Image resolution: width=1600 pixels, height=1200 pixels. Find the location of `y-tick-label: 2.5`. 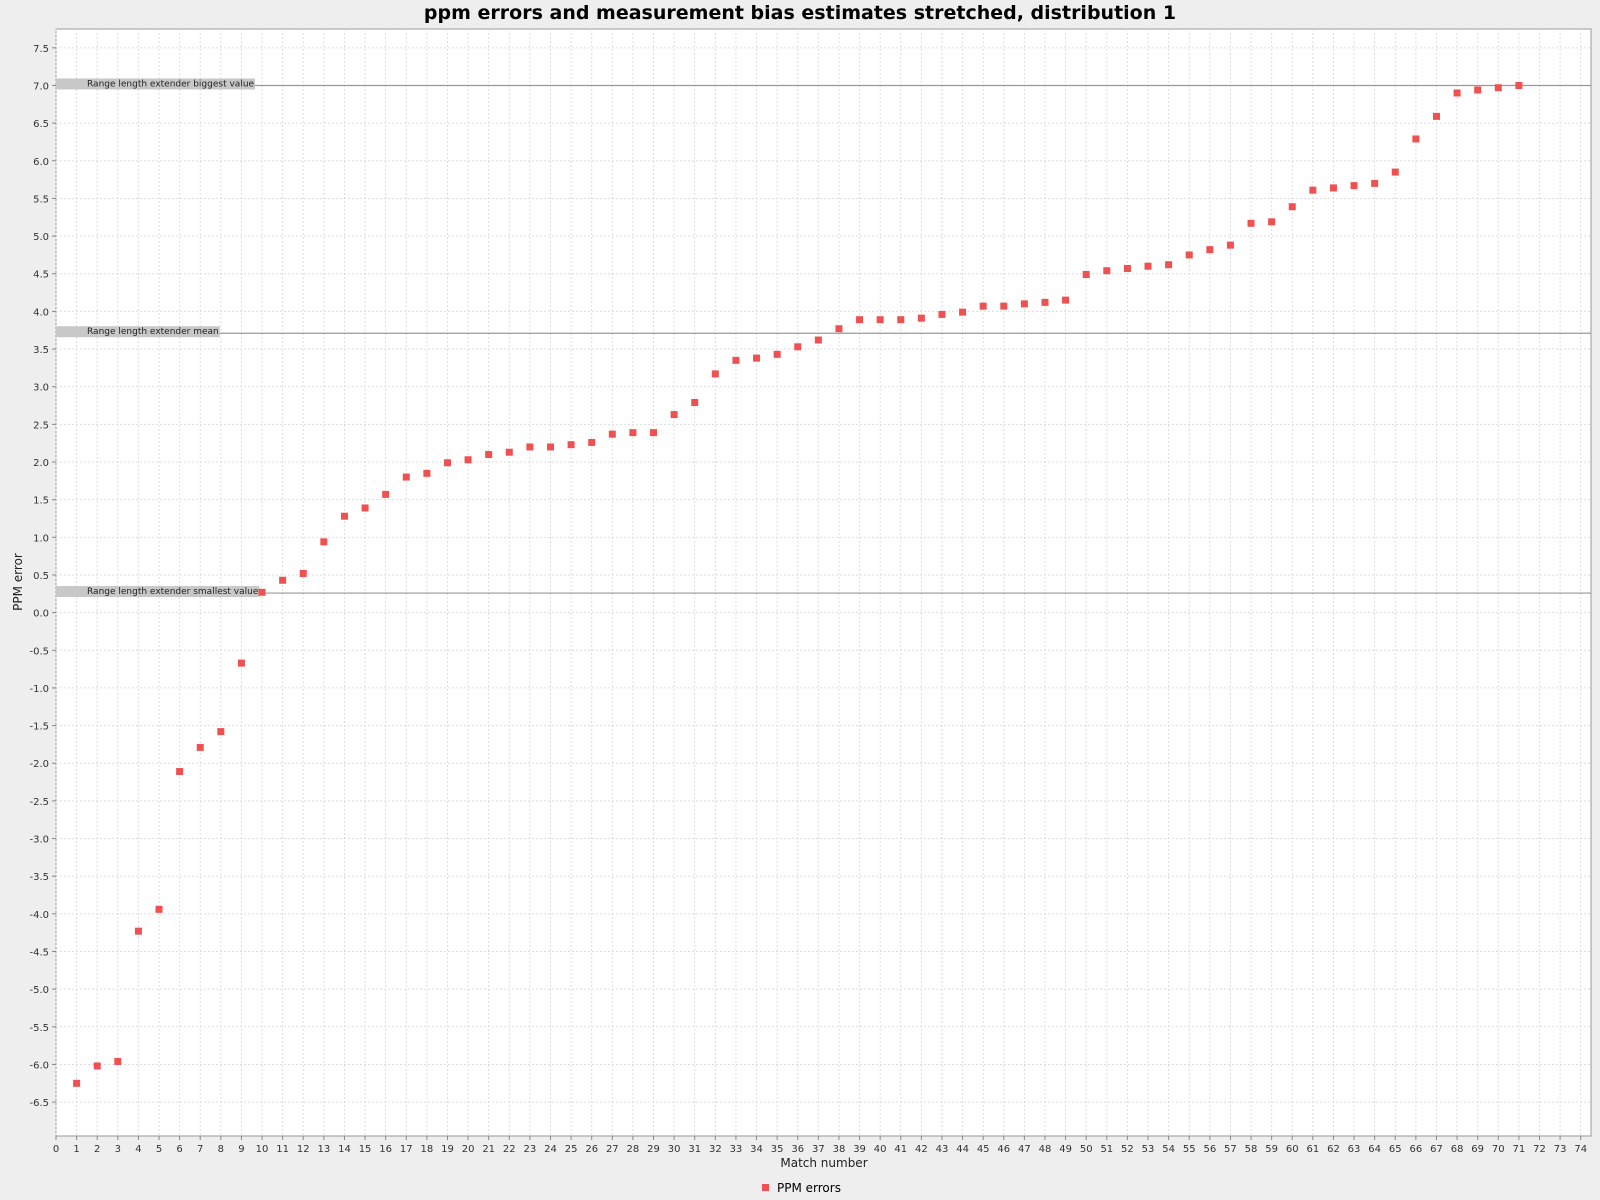

y-tick-label: 2.5 is located at coordinates (41, 425).